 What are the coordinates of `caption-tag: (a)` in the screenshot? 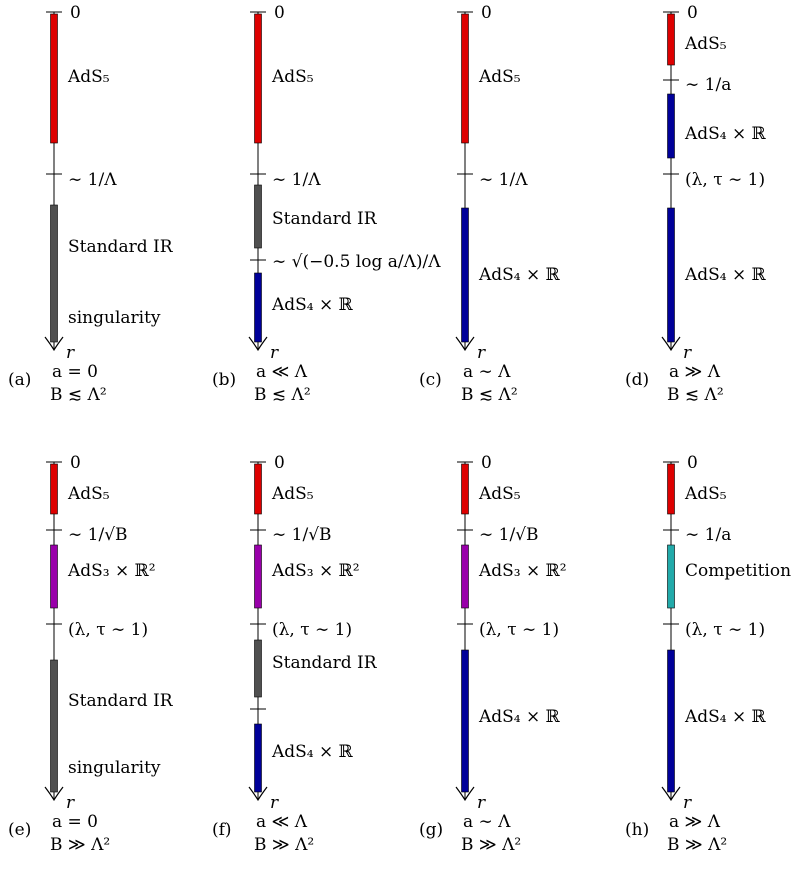 It's located at (19, 380).